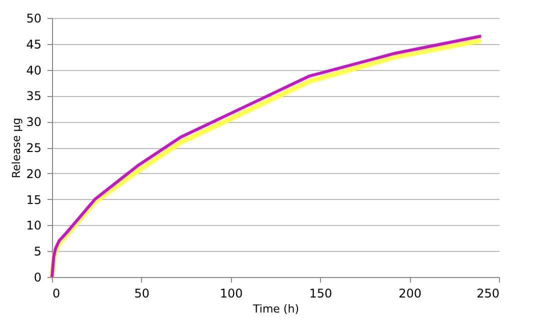 The image size is (540, 324). Describe the element at coordinates (34, 225) in the screenshot. I see `y-tick-label: 10` at that location.